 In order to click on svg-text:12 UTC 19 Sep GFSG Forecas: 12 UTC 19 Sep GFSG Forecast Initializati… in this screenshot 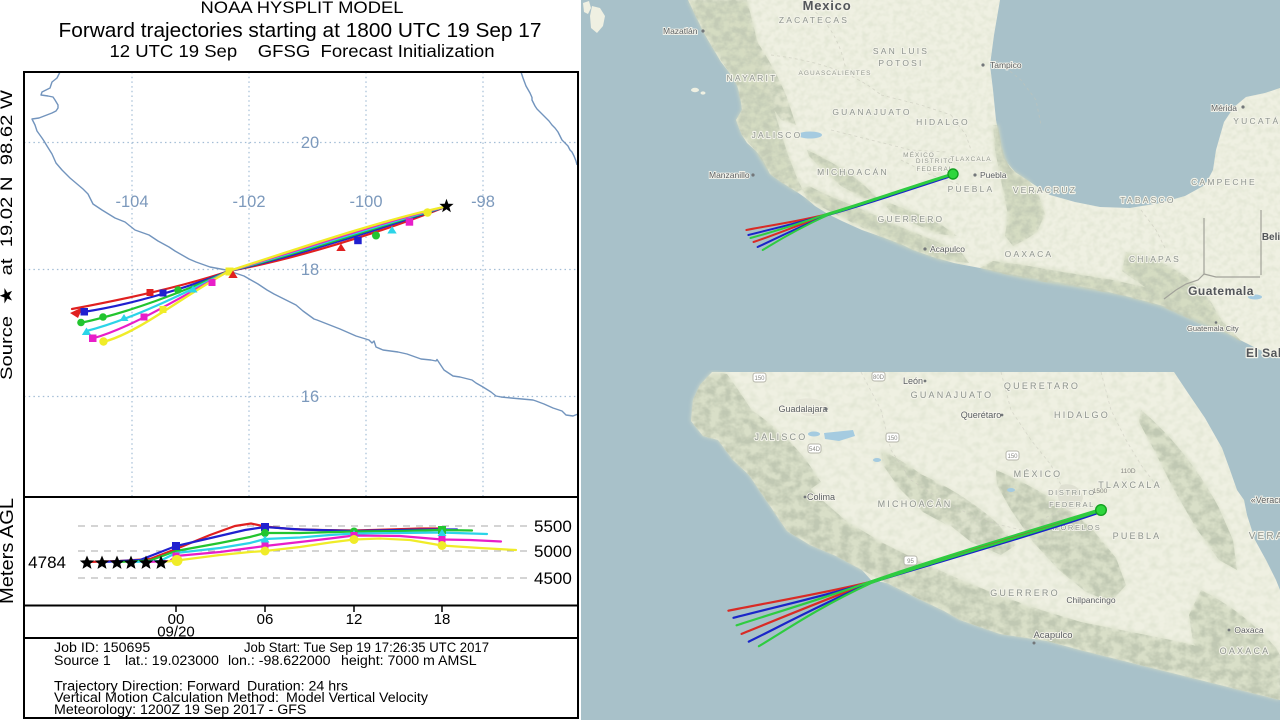, I will do `click(302, 51)`.